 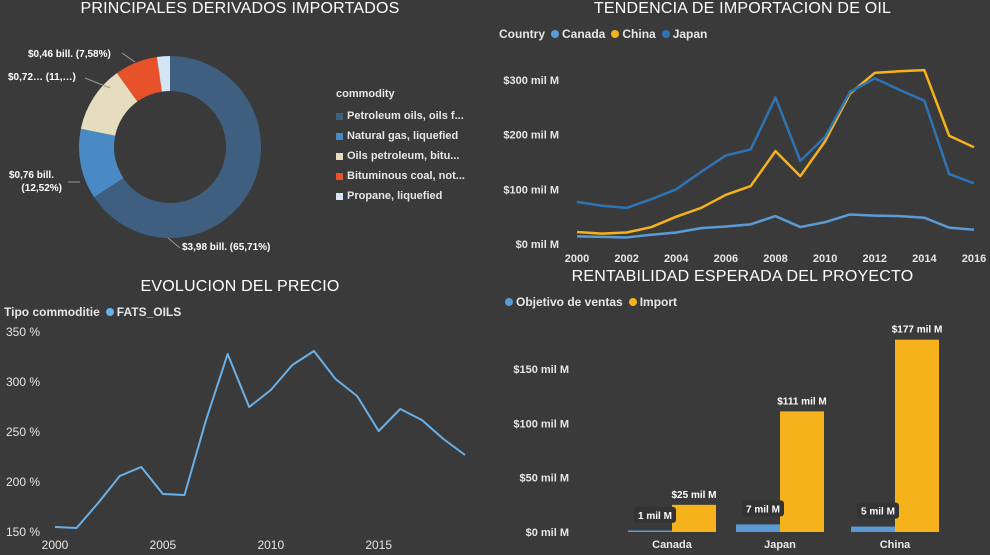 I want to click on bar-data-label: 5 mil M, so click(x=878, y=512).